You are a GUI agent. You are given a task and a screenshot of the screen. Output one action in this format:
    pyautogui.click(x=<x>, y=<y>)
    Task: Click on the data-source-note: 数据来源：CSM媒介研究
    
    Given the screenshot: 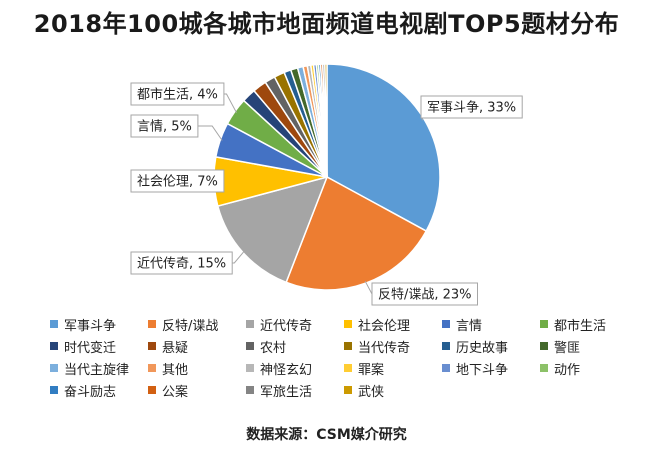 What is the action you would take?
    pyautogui.click(x=326, y=435)
    